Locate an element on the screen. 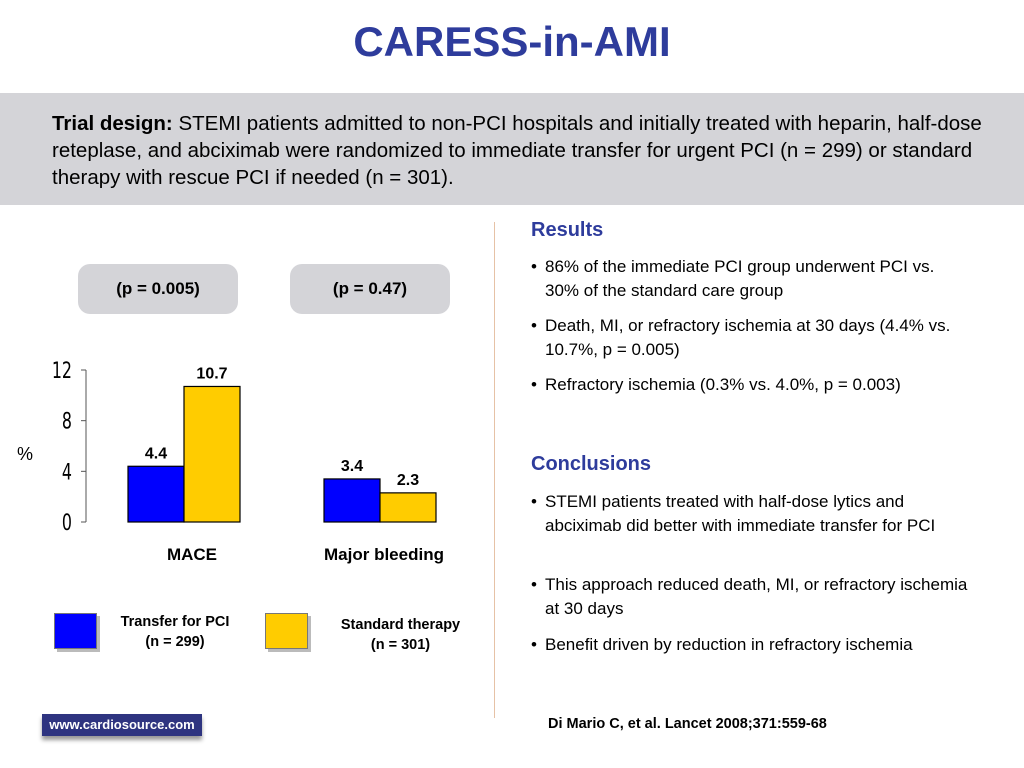 This screenshot has width=1024, height=768. data-label-mace-standard: 10.7 is located at coordinates (211, 373).